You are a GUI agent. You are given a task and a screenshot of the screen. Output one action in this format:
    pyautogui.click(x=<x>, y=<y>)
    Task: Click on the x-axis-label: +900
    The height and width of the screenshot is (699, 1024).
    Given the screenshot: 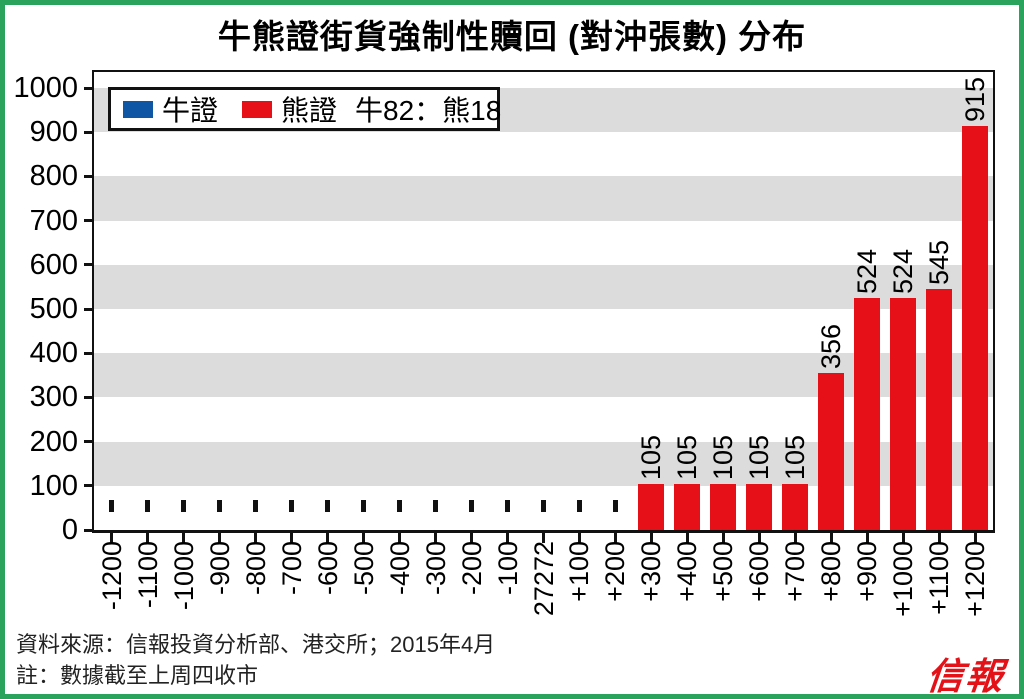 What is the action you would take?
    pyautogui.click(x=867, y=571)
    